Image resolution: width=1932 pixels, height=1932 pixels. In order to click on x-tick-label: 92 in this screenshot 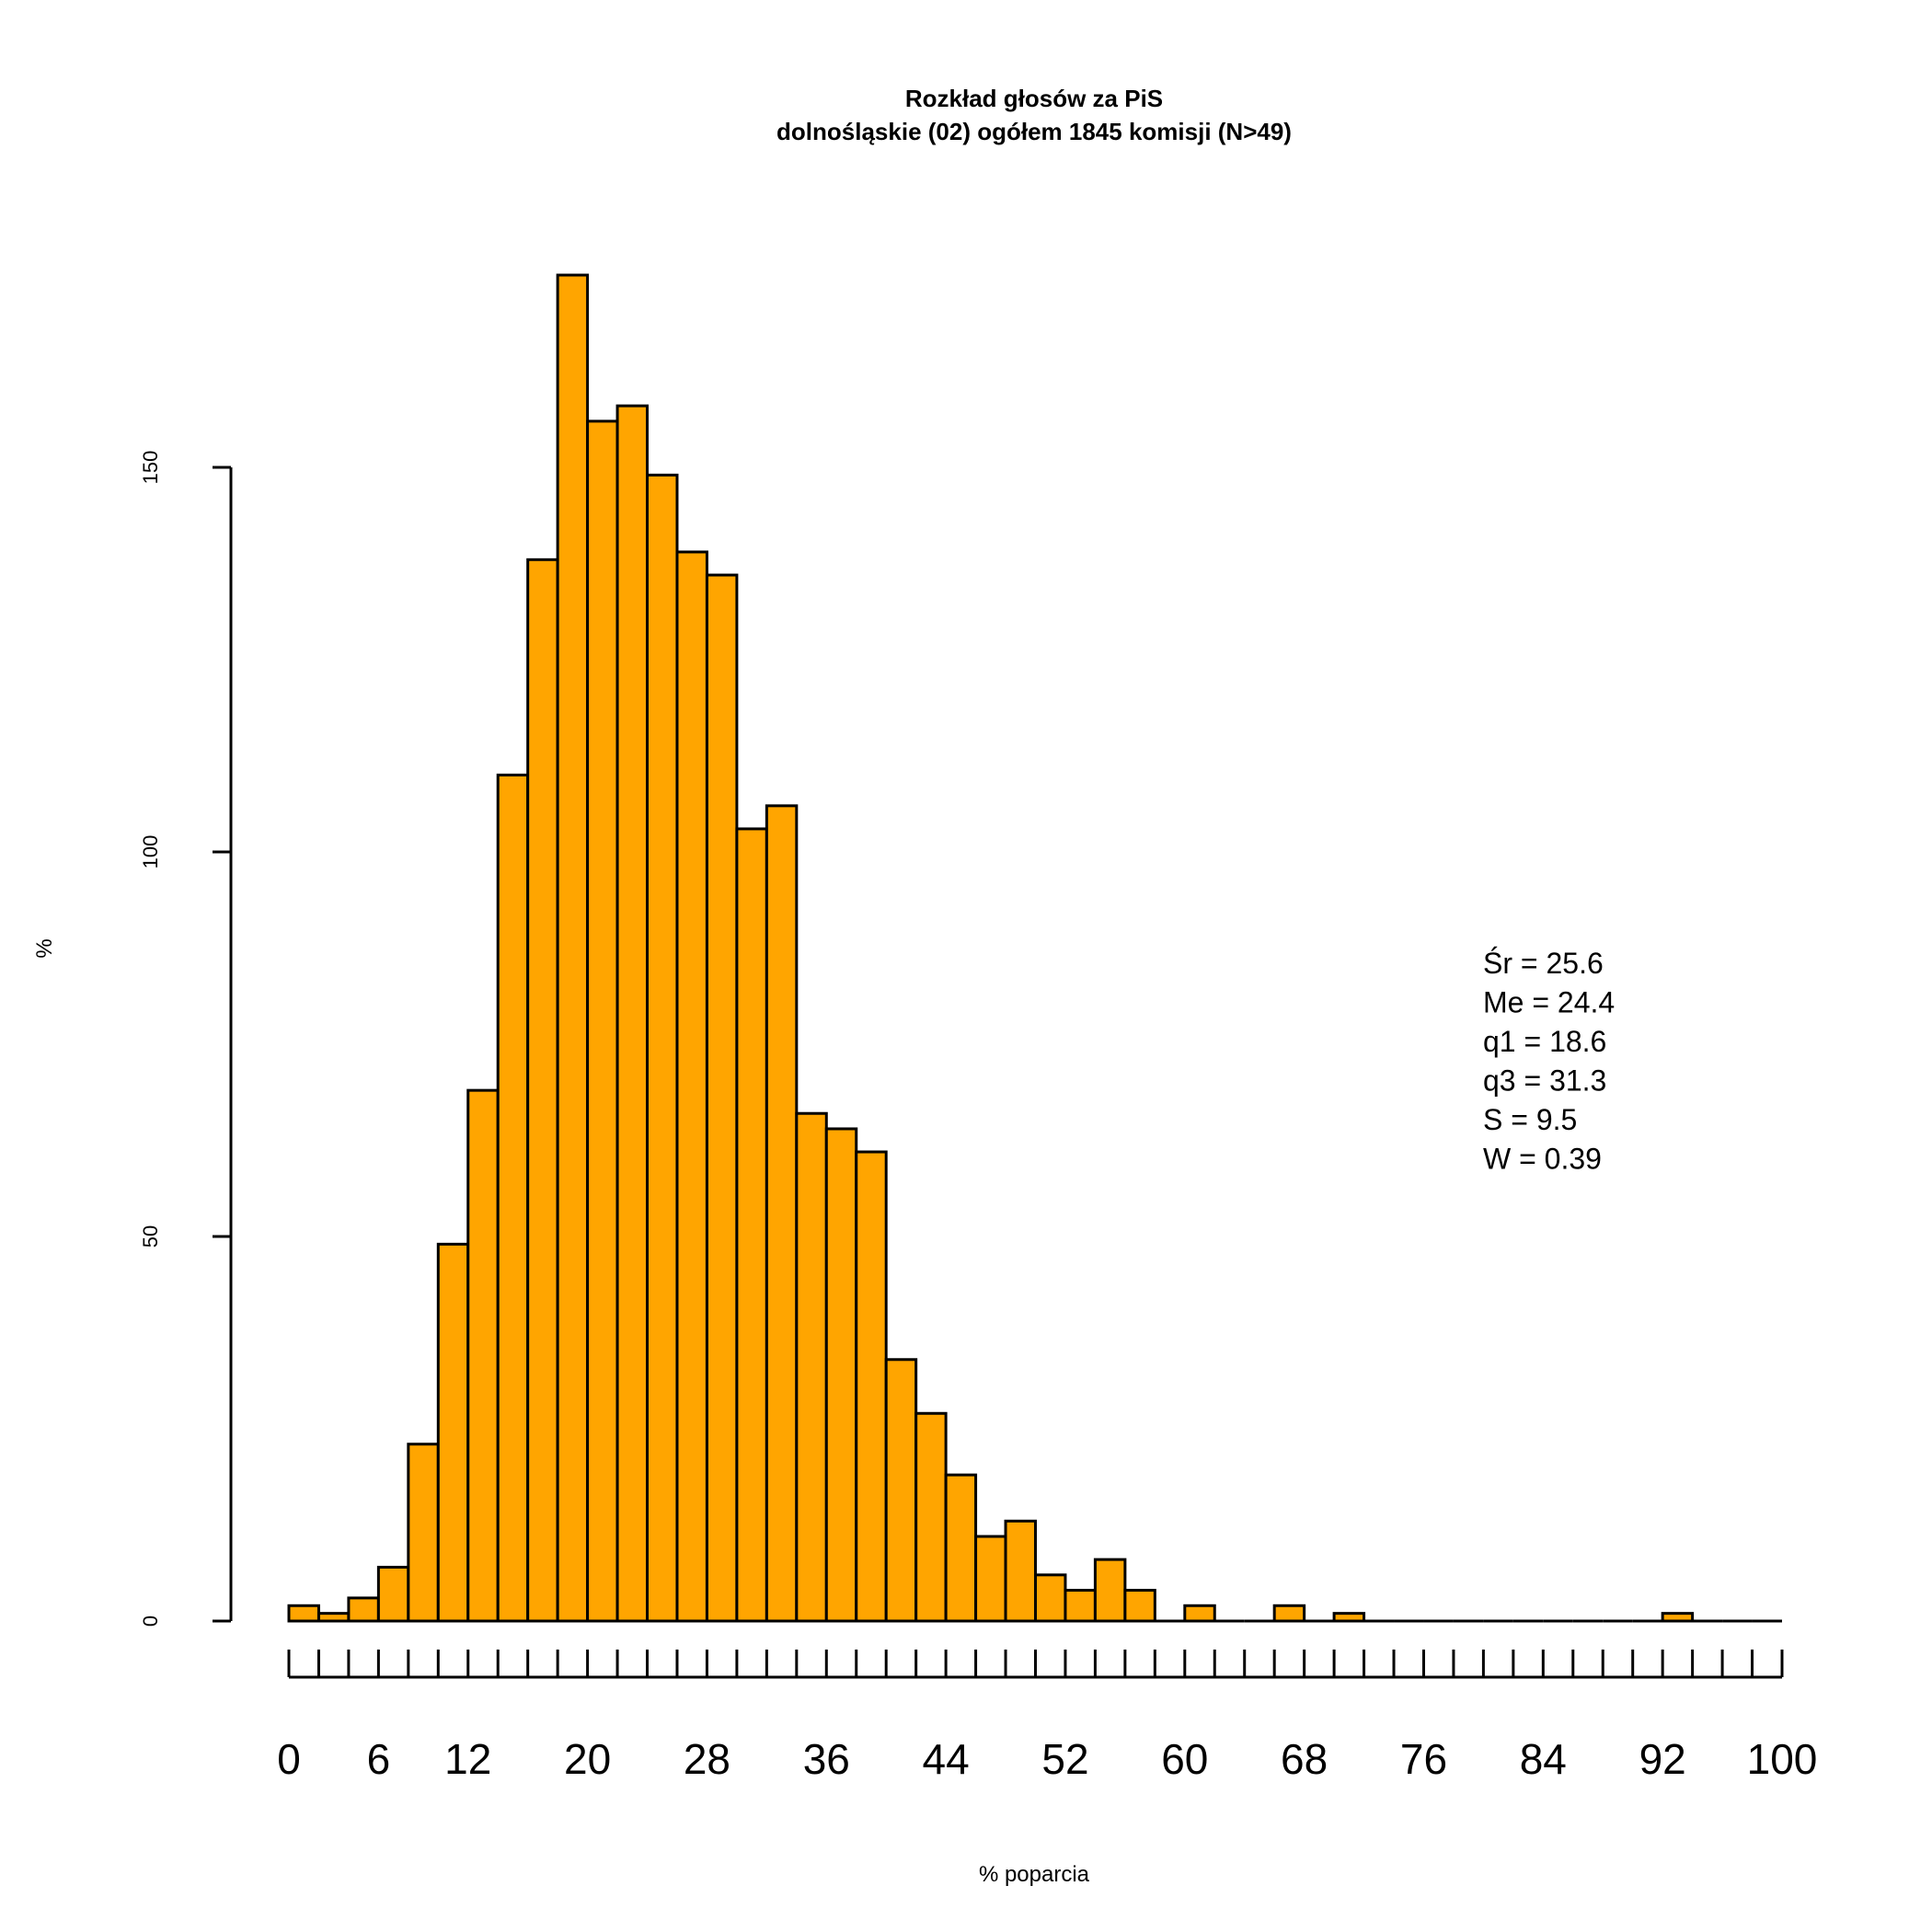, I will do `click(1662, 1759)`.